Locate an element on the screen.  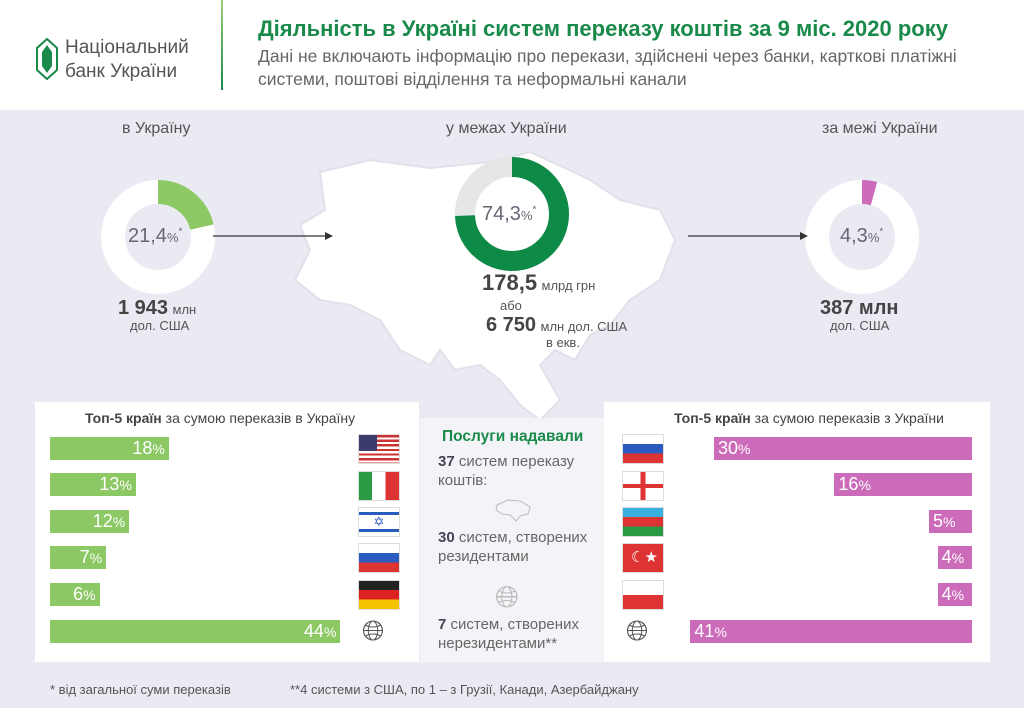
outbound-donut is located at coordinates (862, 237).